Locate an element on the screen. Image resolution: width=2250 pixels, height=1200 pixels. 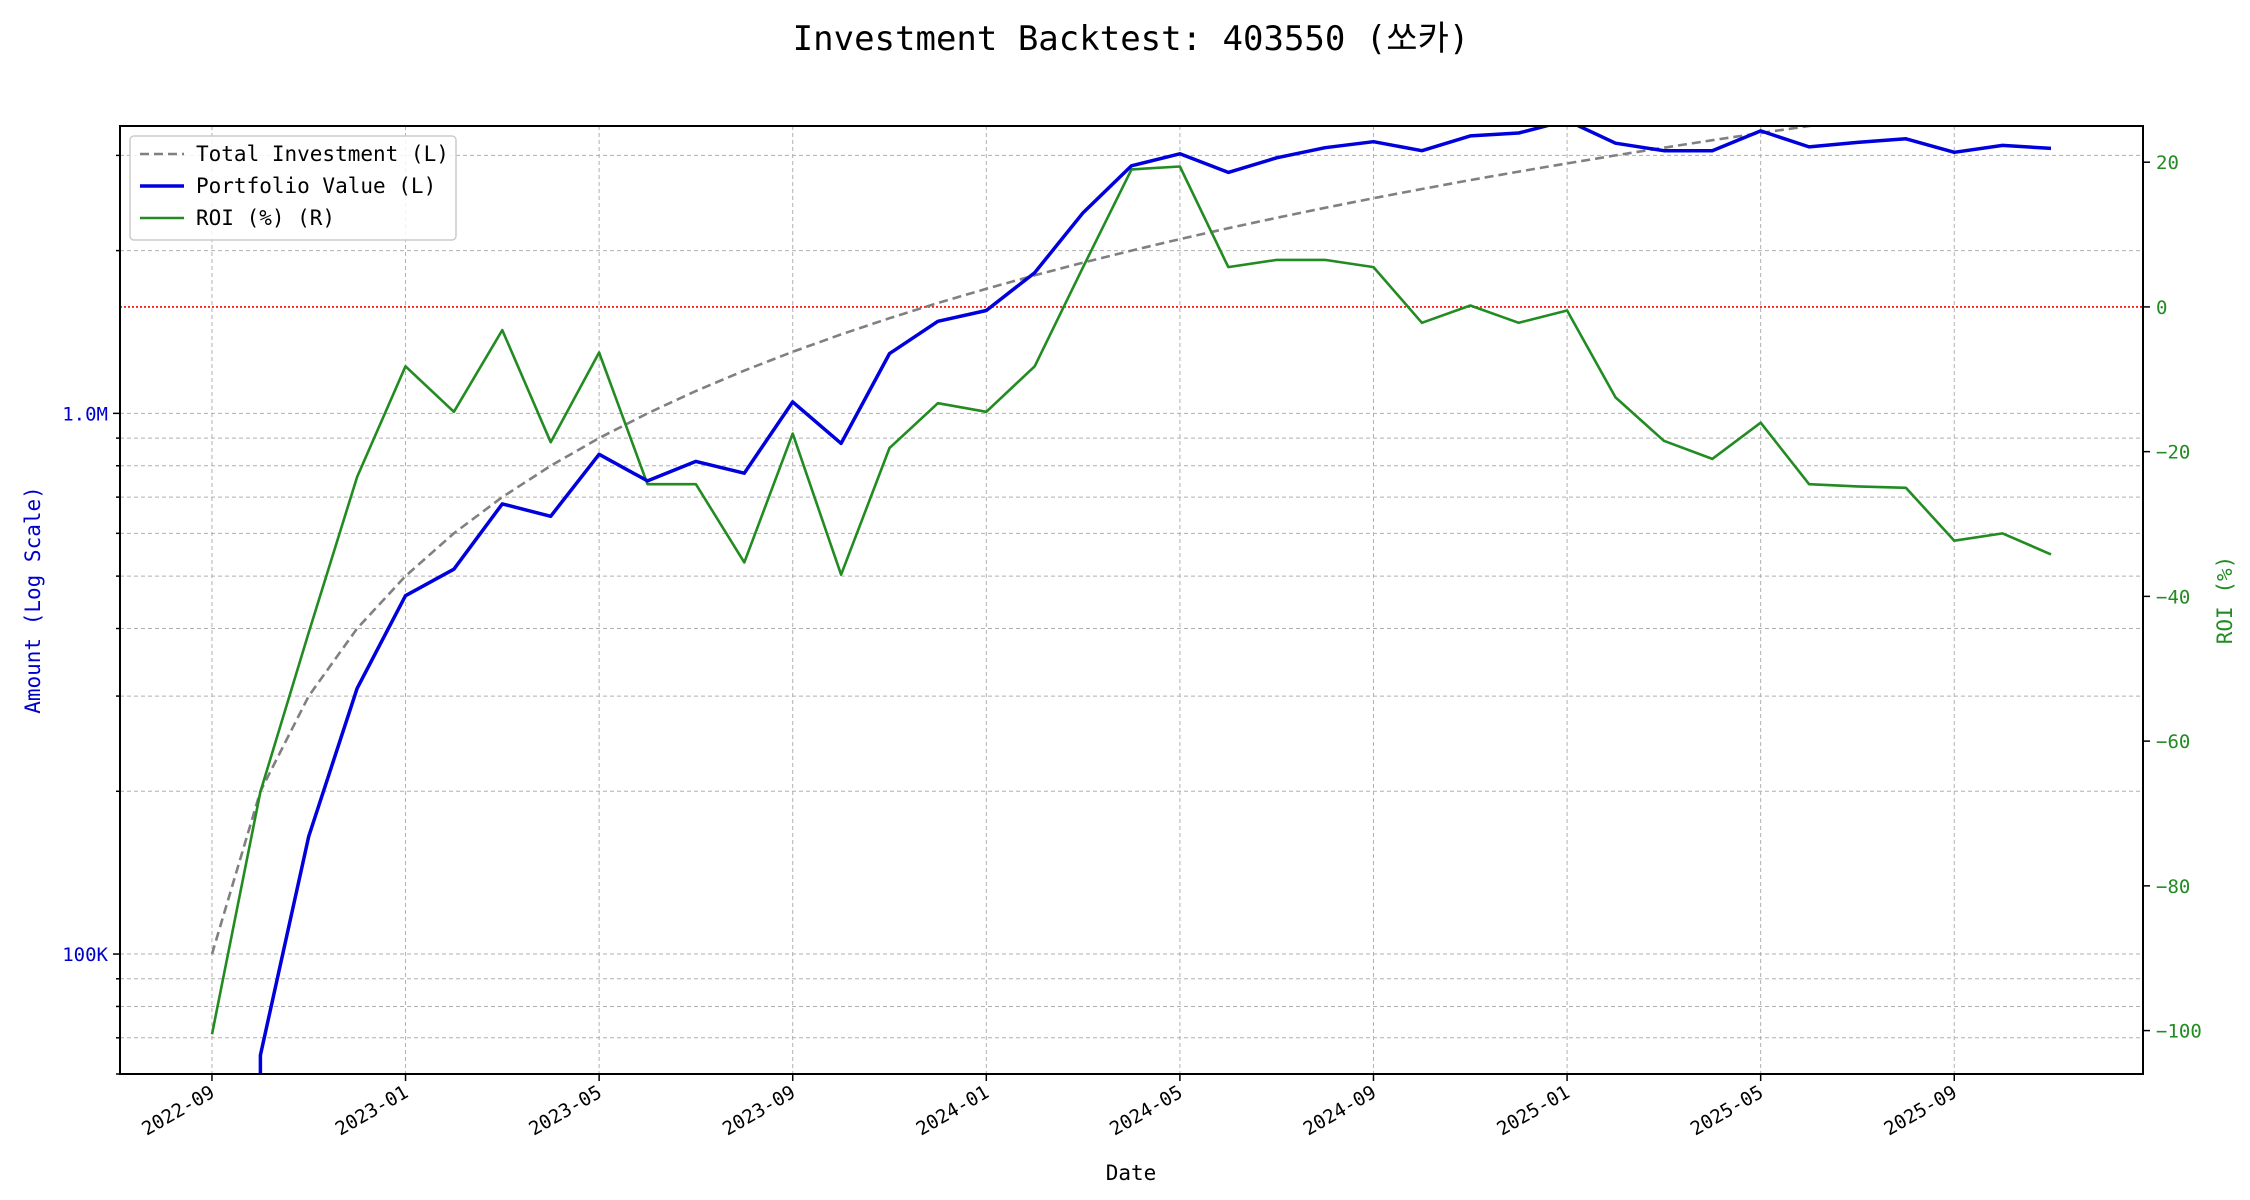
legend-label-roi: ROI (%) (R) is located at coordinates (265, 218).